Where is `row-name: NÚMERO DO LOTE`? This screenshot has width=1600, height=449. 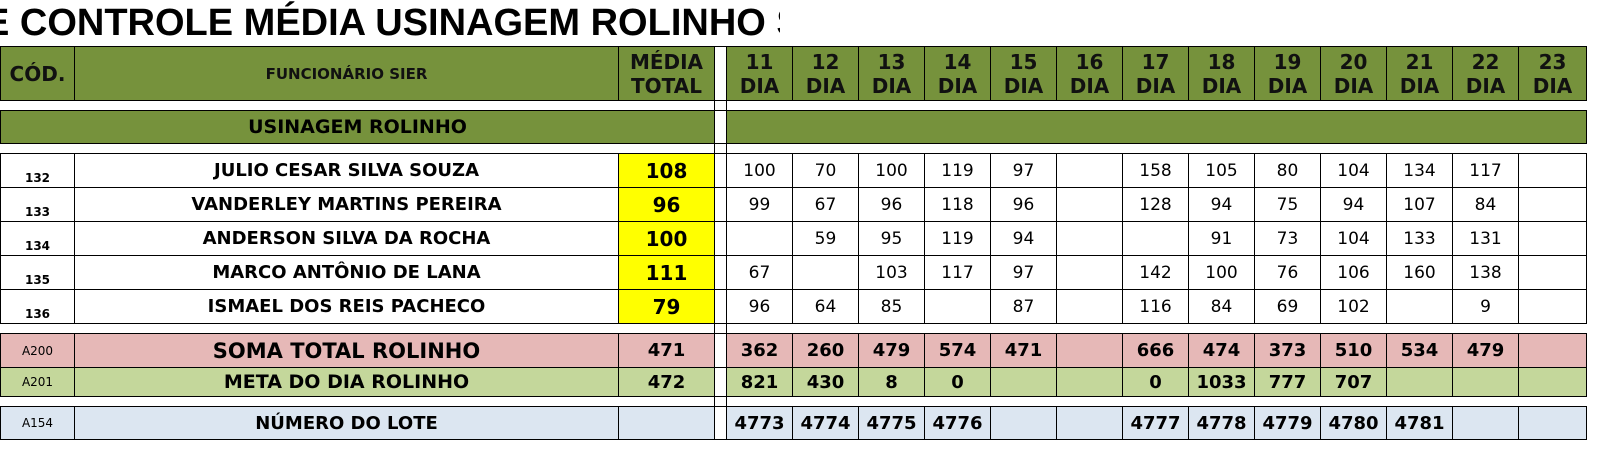 row-name: NÚMERO DO LOTE is located at coordinates (346, 423).